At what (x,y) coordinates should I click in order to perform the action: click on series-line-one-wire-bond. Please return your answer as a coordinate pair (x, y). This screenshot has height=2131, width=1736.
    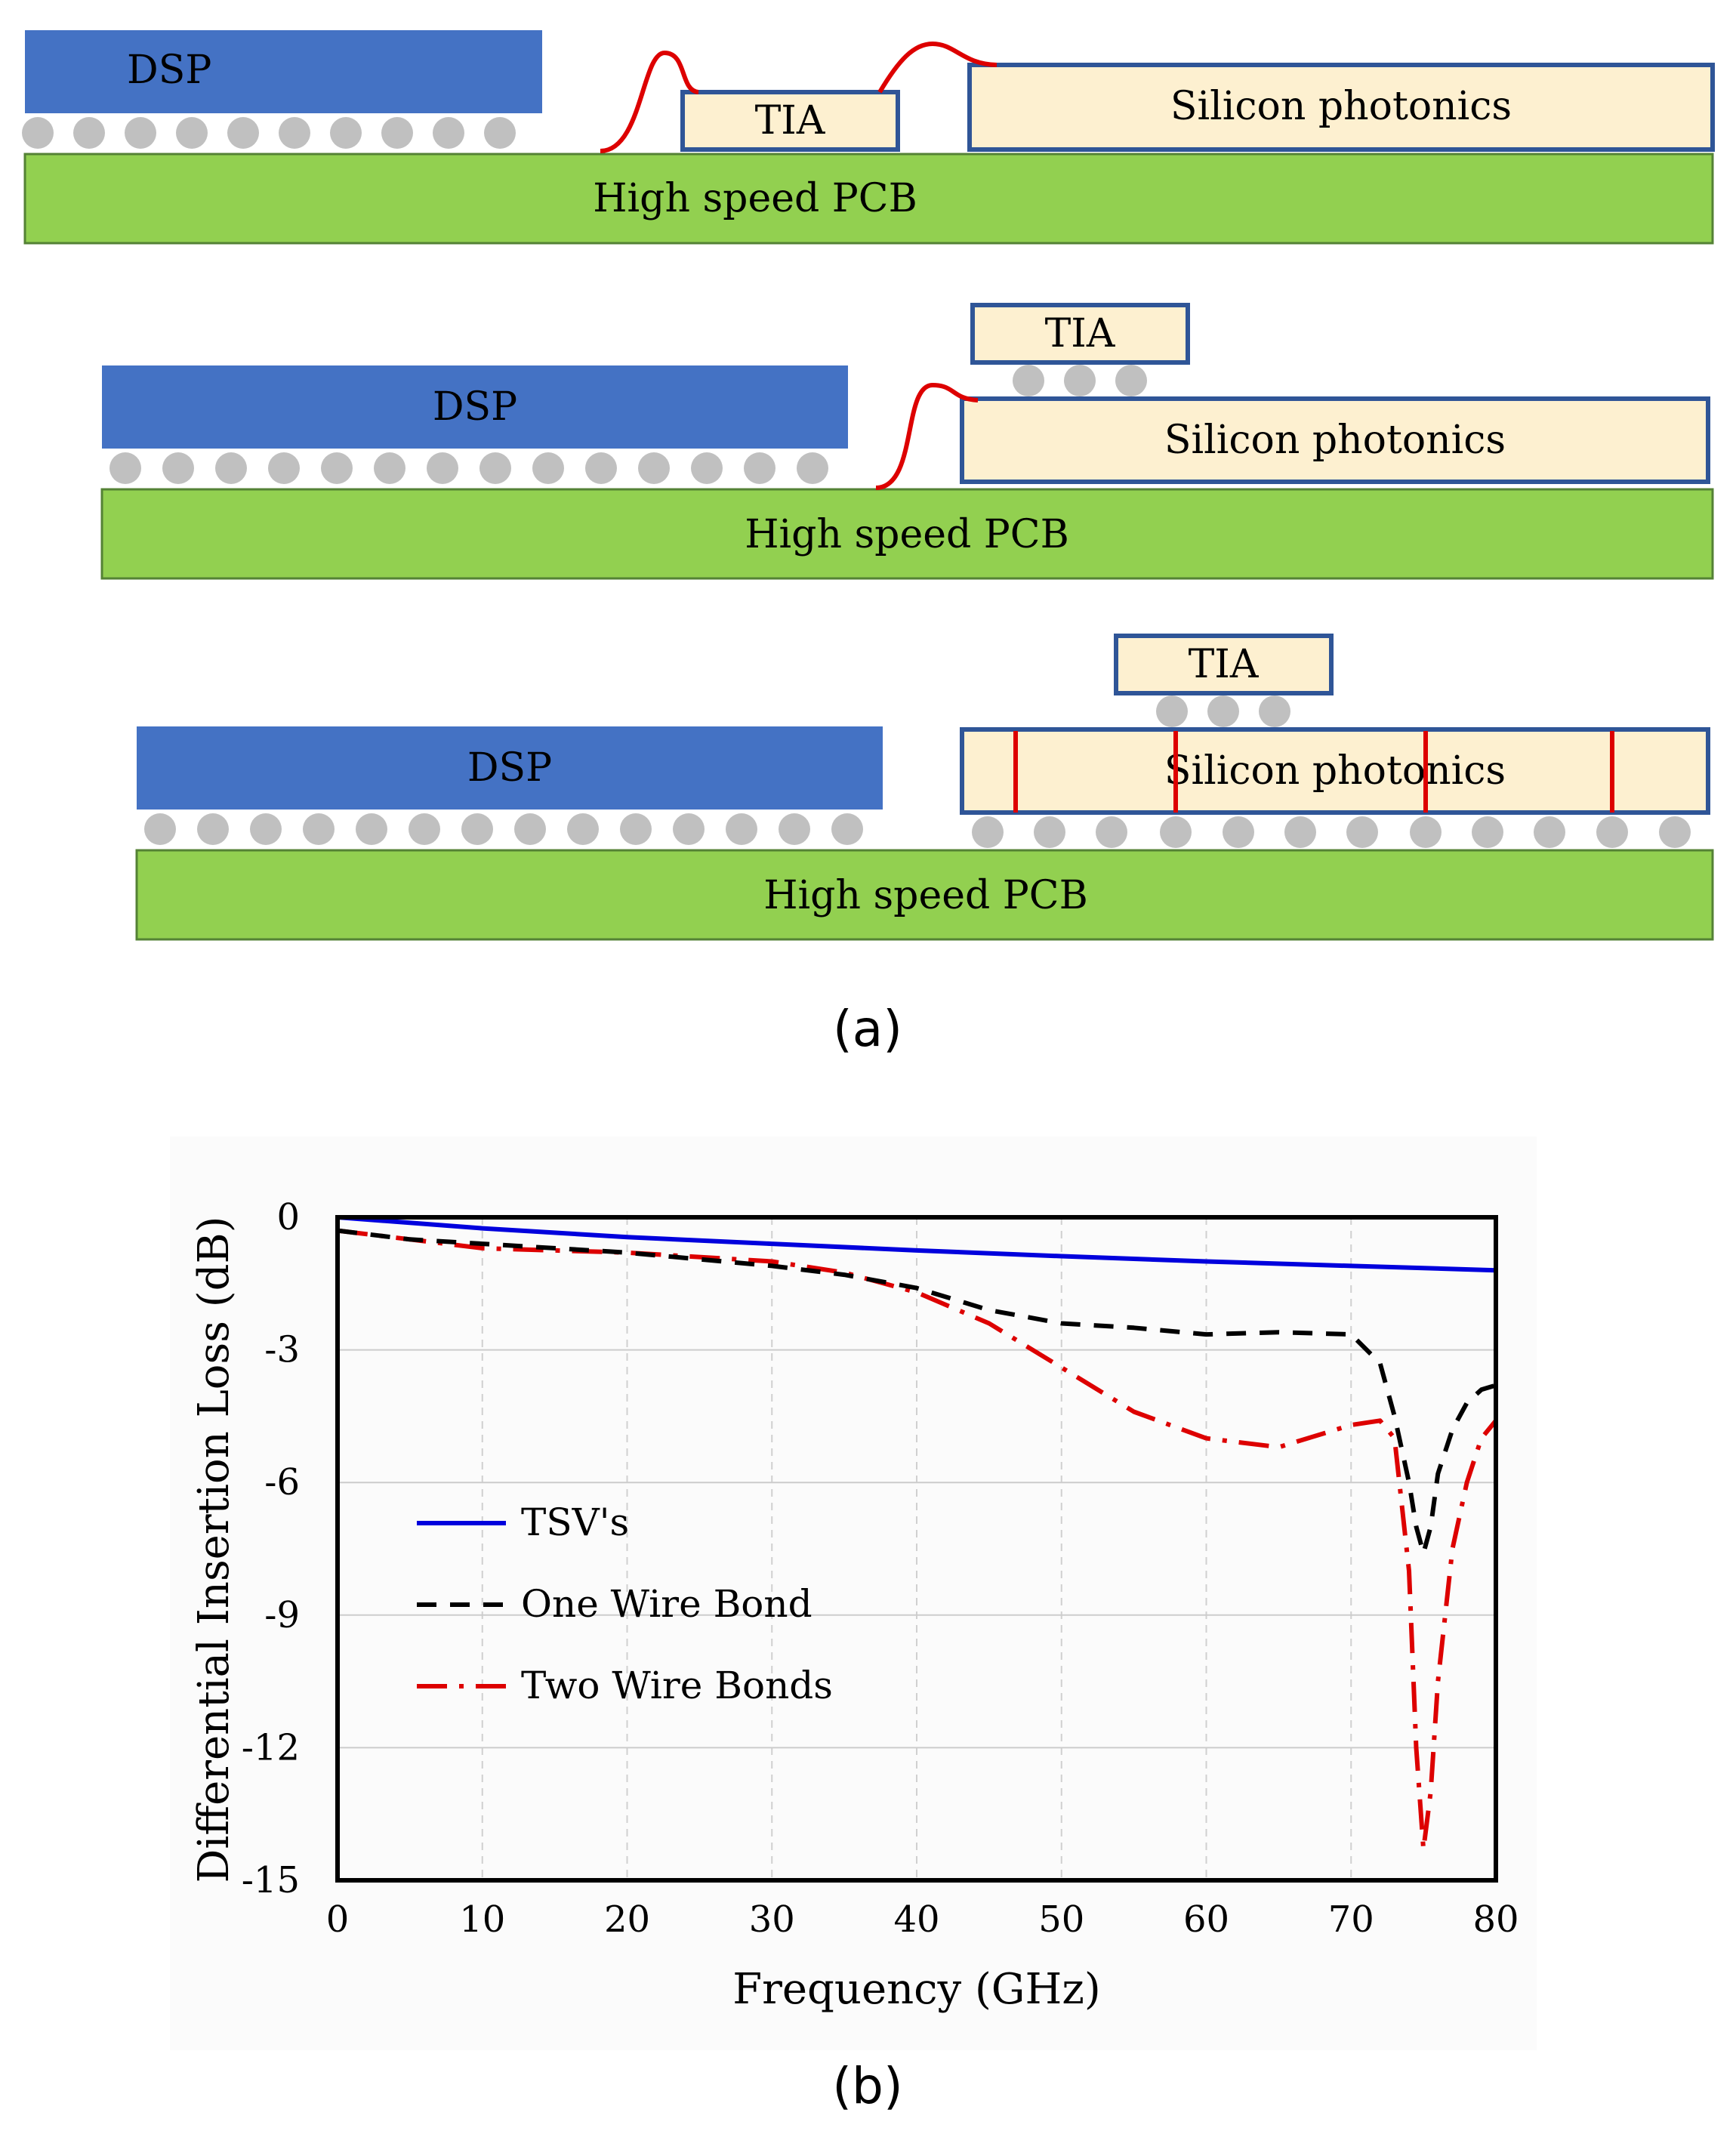
    Looking at the image, I should click on (917, 1392).